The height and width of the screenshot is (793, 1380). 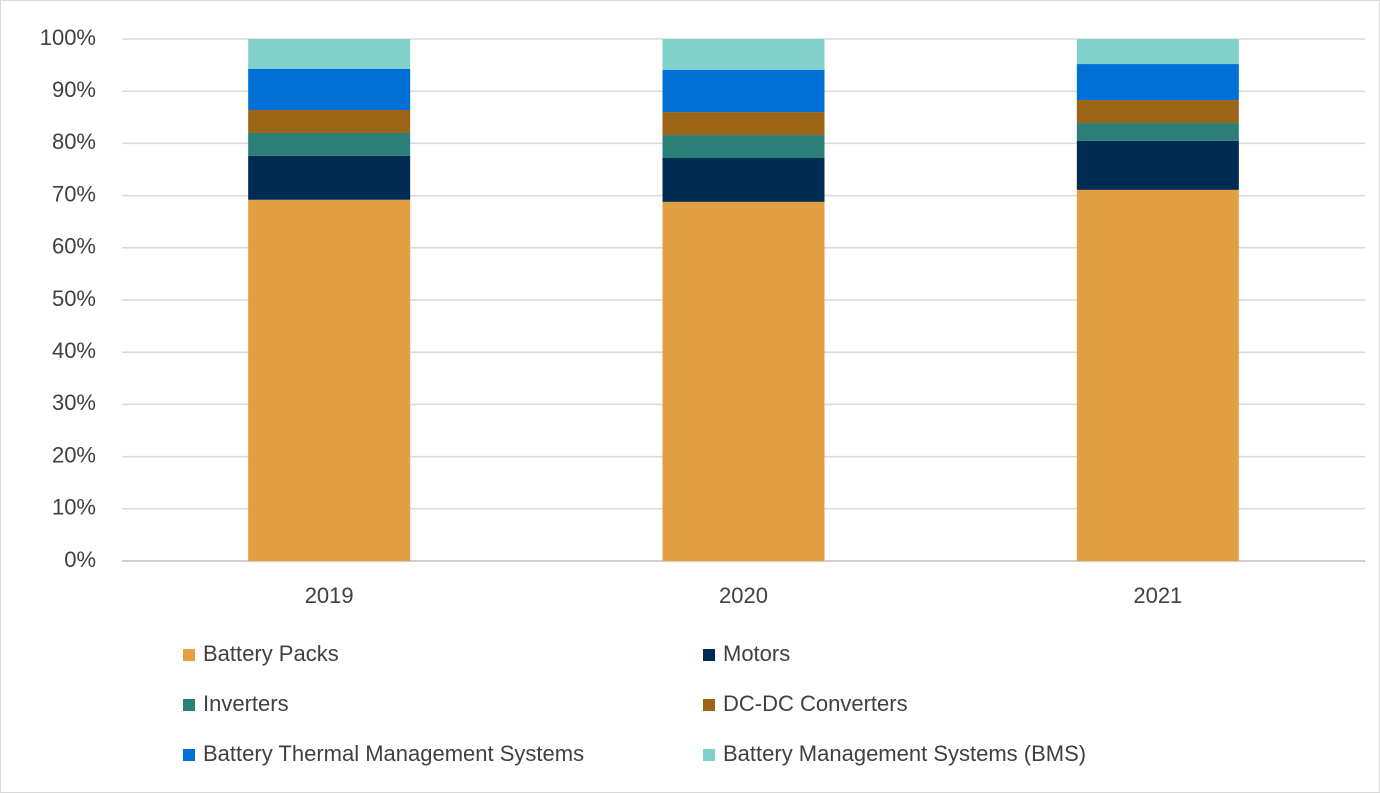 What do you see at coordinates (393, 753) in the screenshot?
I see `legend-label: Battery Thermal Management Systems` at bounding box center [393, 753].